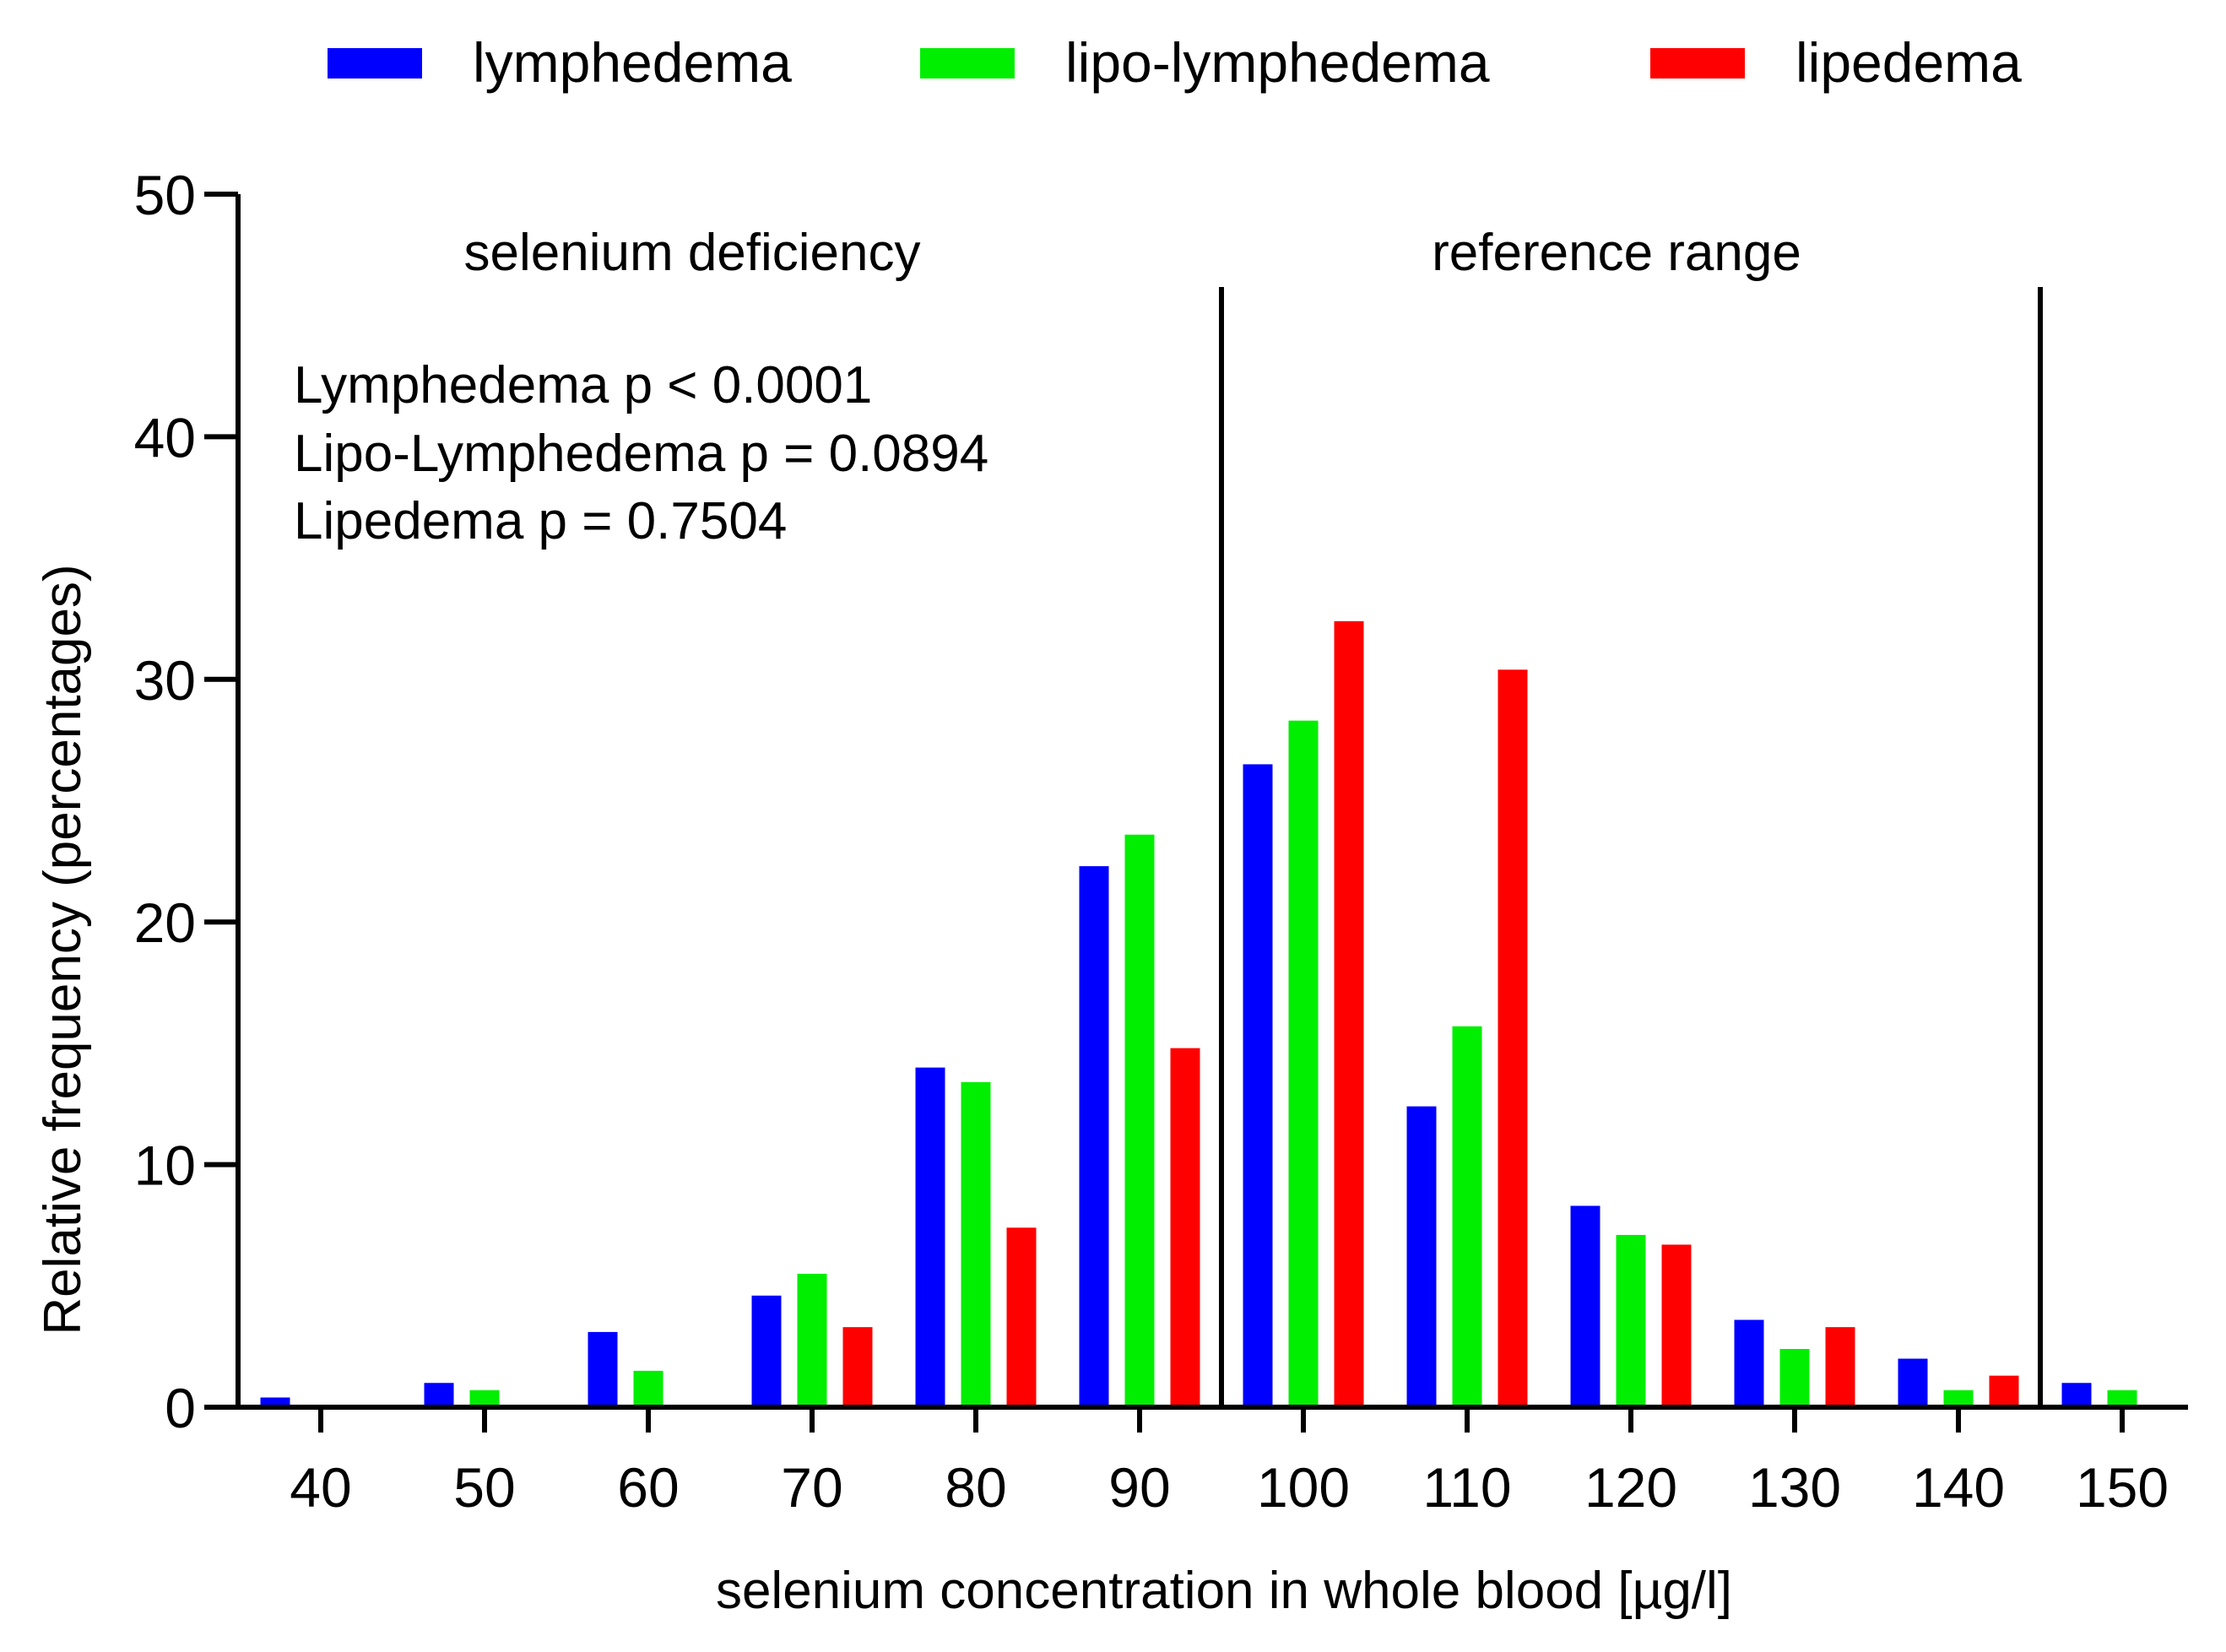 Image resolution: width=2226 pixels, height=1652 pixels. Describe the element at coordinates (186, 802) in the screenshot. I see `y-ticks: 0 10 20 30 40 50` at that location.